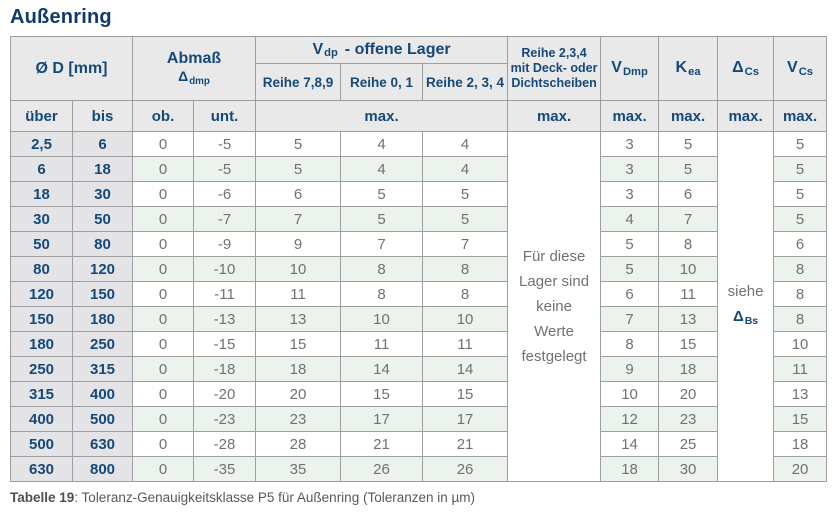 This screenshot has width=836, height=519. I want to click on col-header-vcs: VCs, so click(800, 68).